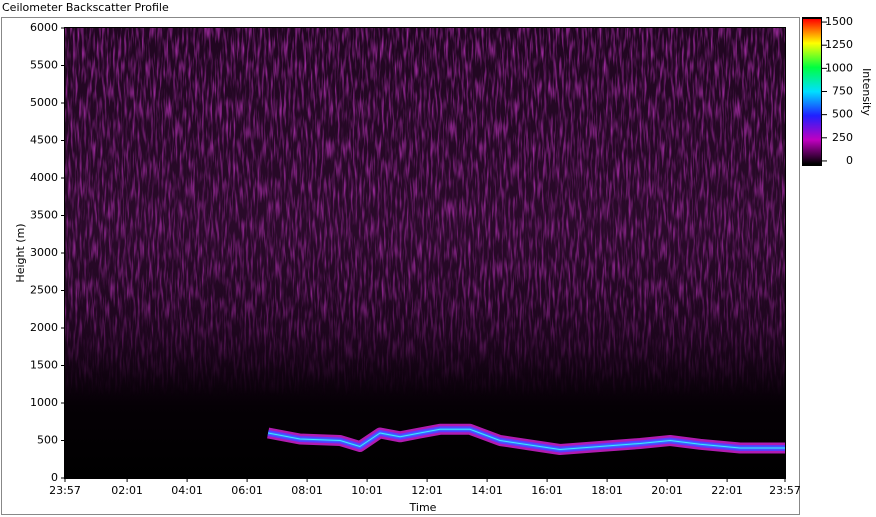 This screenshot has width=876, height=517. Describe the element at coordinates (427, 490) in the screenshot. I see `x-tick-label: 12:01` at that location.